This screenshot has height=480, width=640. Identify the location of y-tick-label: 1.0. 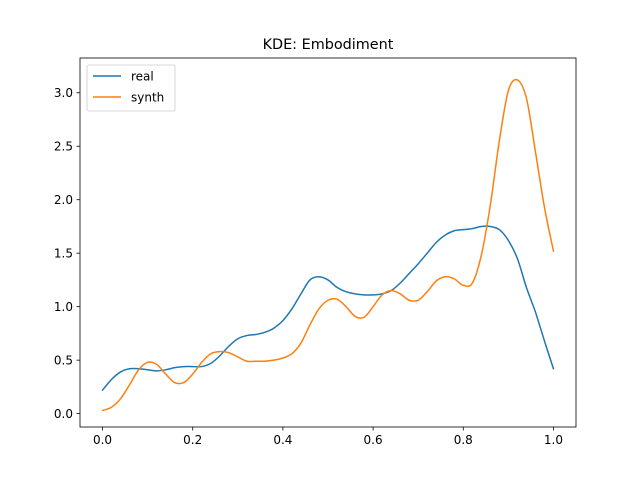
(63, 307).